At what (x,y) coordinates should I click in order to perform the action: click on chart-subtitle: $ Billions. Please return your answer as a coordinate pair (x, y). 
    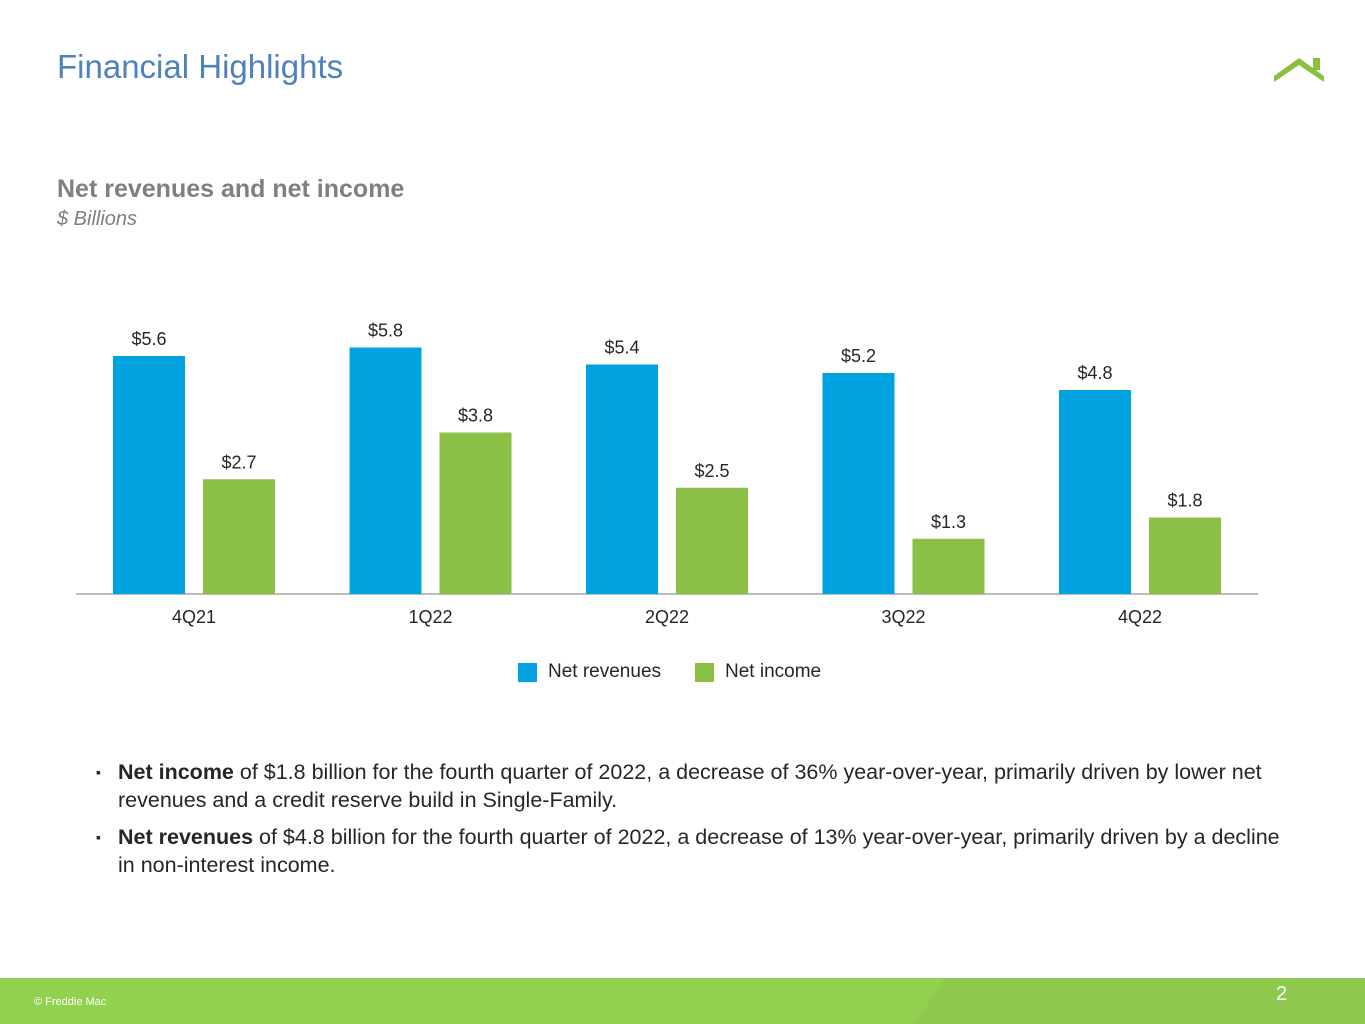
    Looking at the image, I should click on (97, 219).